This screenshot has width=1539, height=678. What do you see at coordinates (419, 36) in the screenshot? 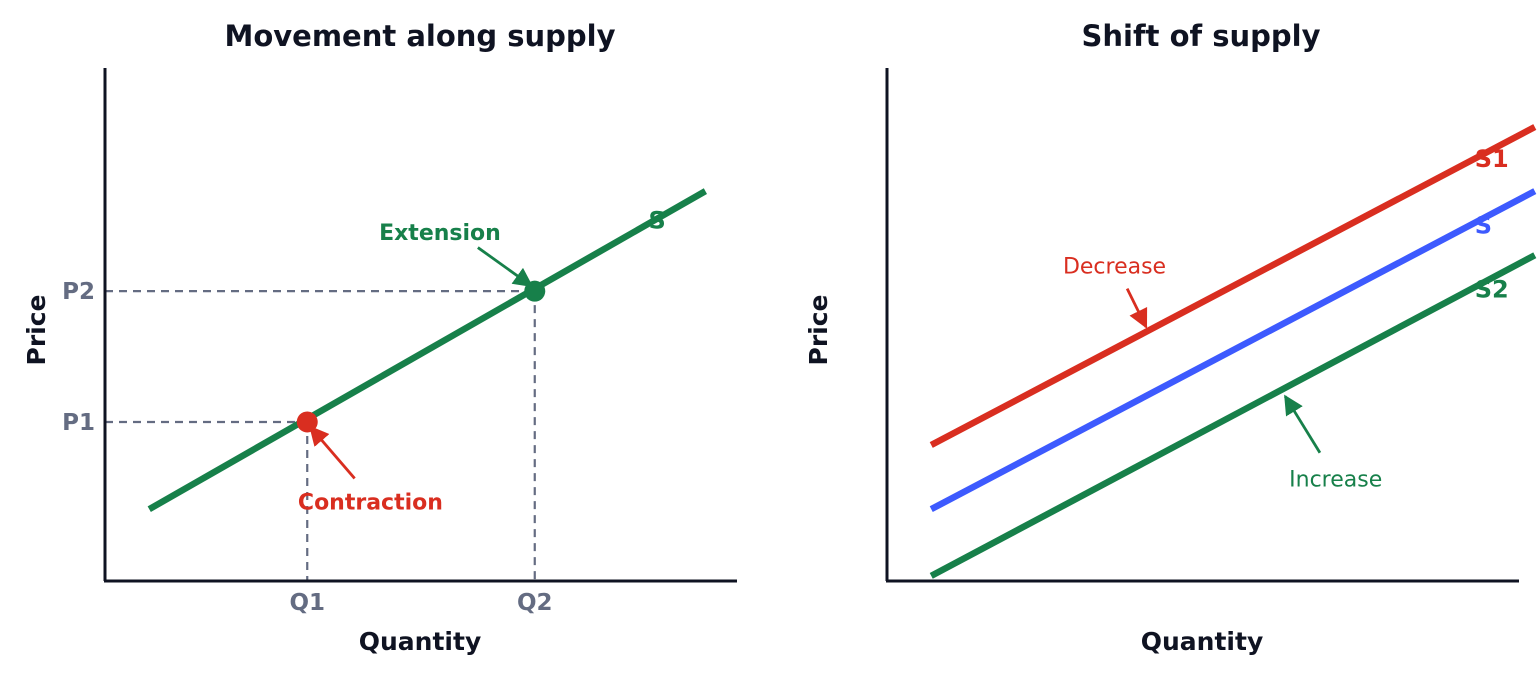
I see `movement-chart-title: Movement along supply` at bounding box center [419, 36].